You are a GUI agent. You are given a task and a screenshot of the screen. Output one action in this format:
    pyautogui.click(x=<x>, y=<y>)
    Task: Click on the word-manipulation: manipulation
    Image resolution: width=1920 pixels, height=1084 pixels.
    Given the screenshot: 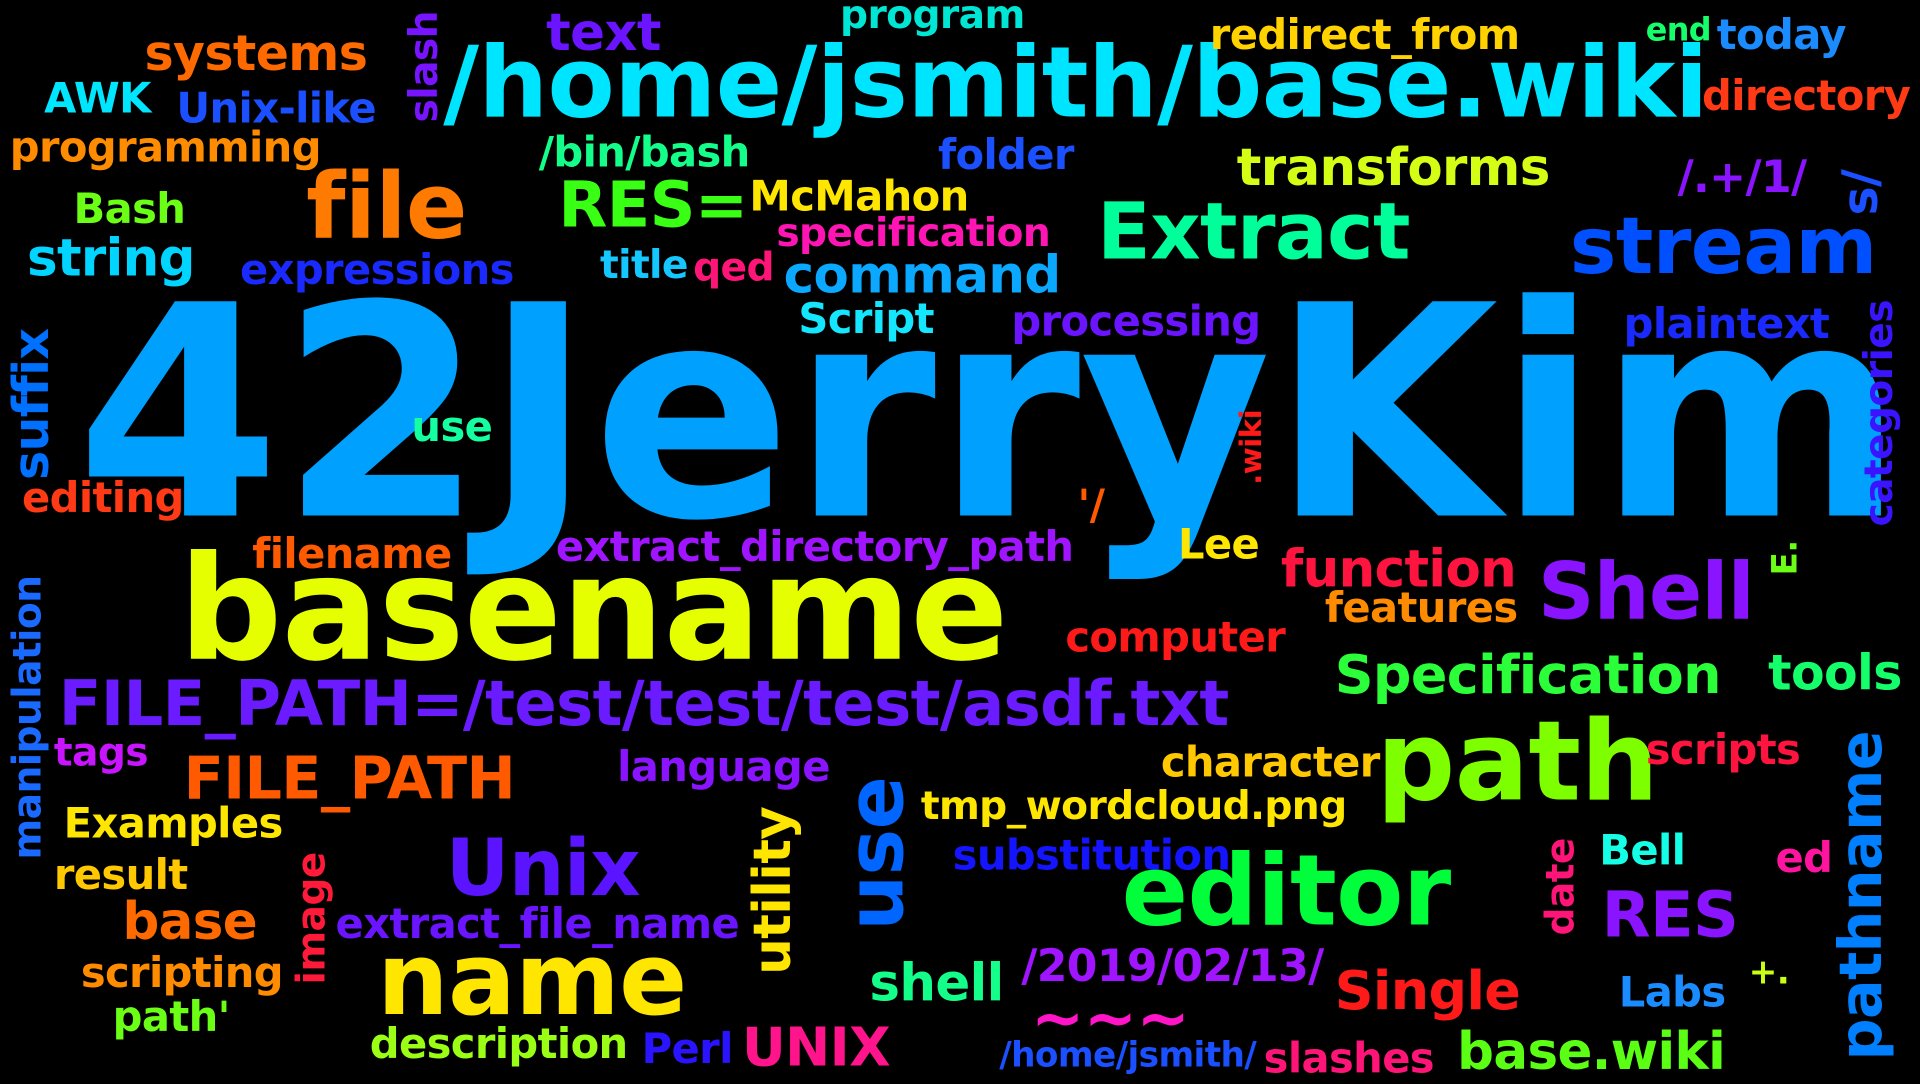 What is the action you would take?
    pyautogui.click(x=27, y=717)
    